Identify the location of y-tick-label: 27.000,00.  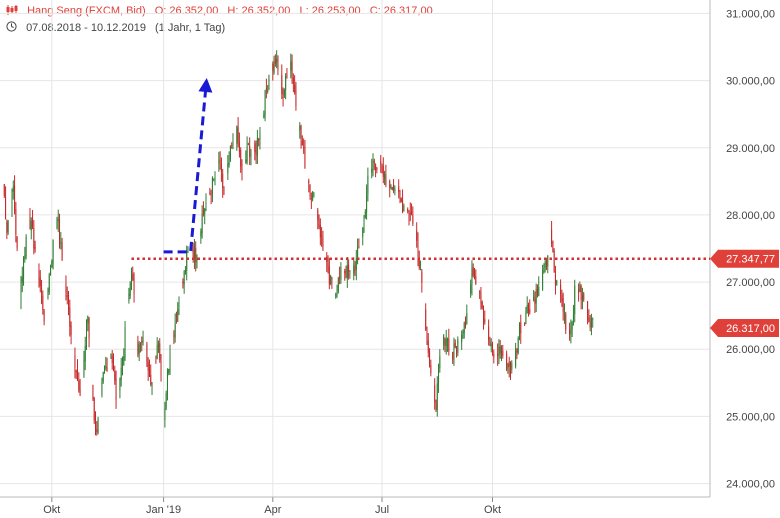
(750, 283).